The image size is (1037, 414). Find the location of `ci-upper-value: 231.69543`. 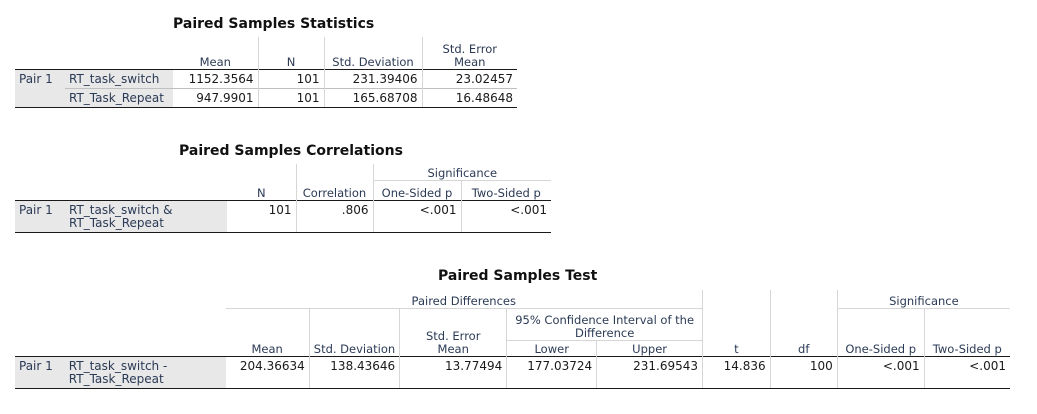

ci-upper-value: 231.69543 is located at coordinates (649, 372).